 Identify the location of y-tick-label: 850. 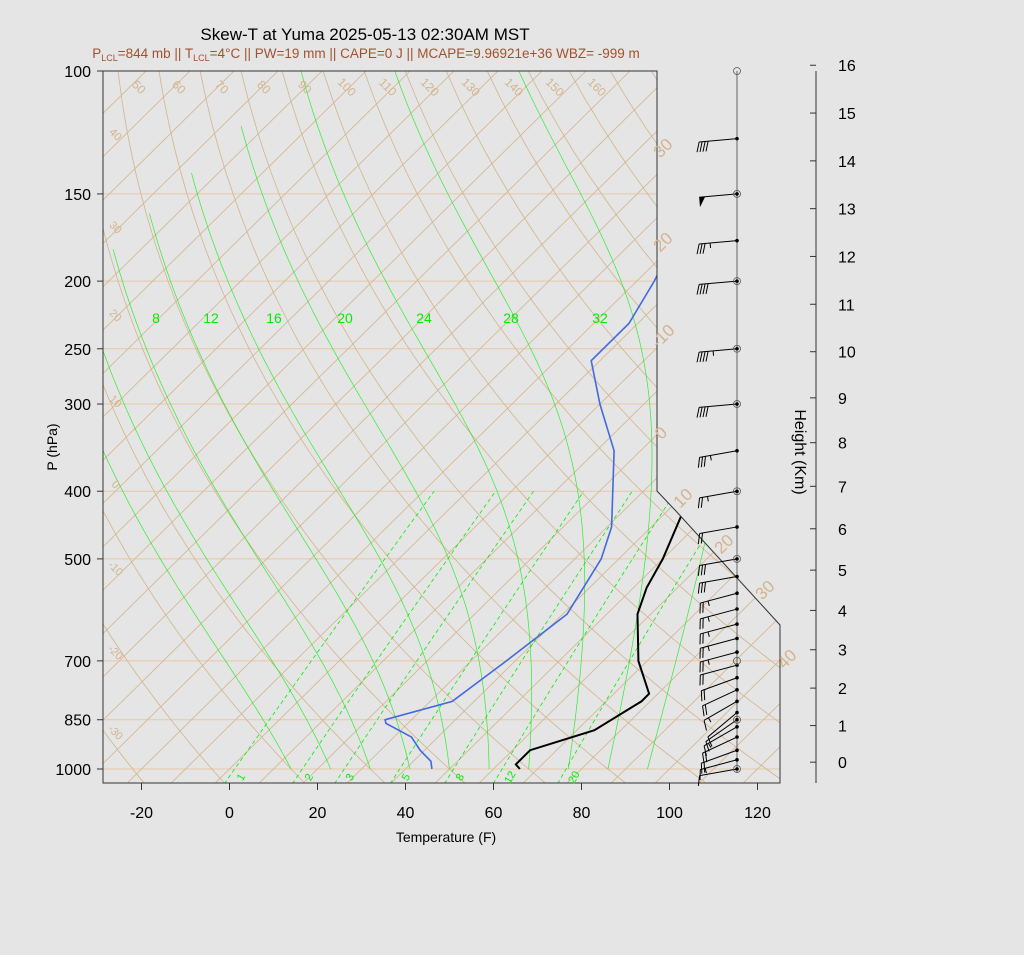
(77, 721).